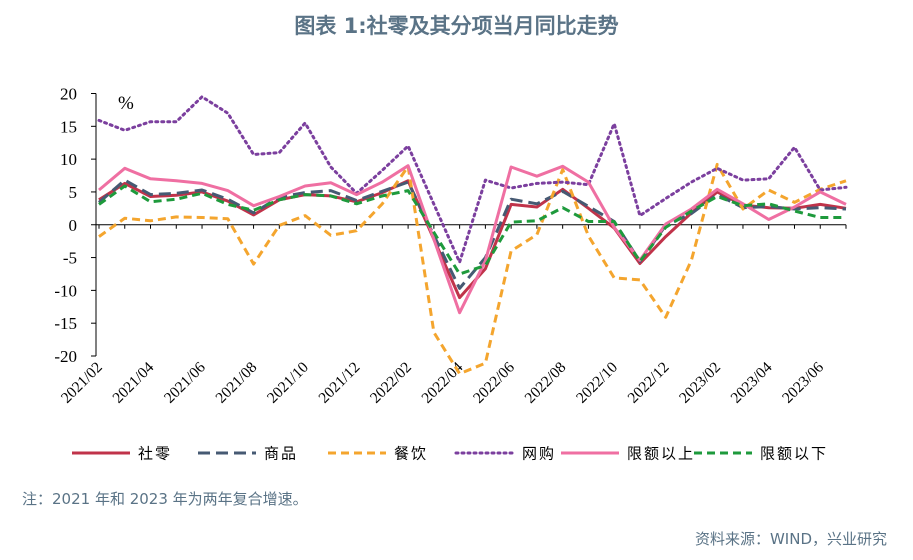 The image size is (913, 560). What do you see at coordinates (450, 454) in the screenshot?
I see `legend: 社零 商品 餐饮 网购 限额以上 限额以下` at bounding box center [450, 454].